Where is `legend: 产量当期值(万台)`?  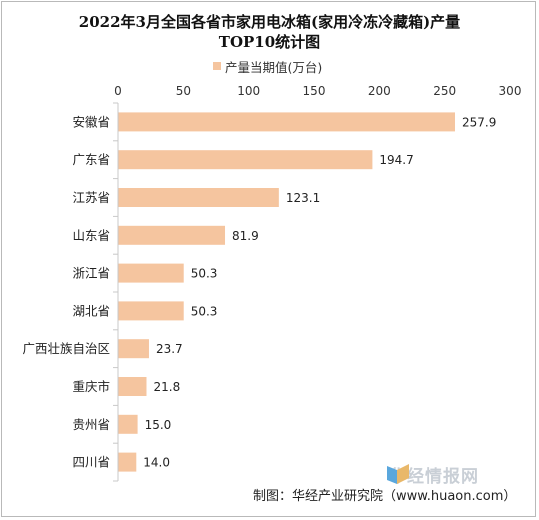 legend: 产量当期值(万台) is located at coordinates (268, 66).